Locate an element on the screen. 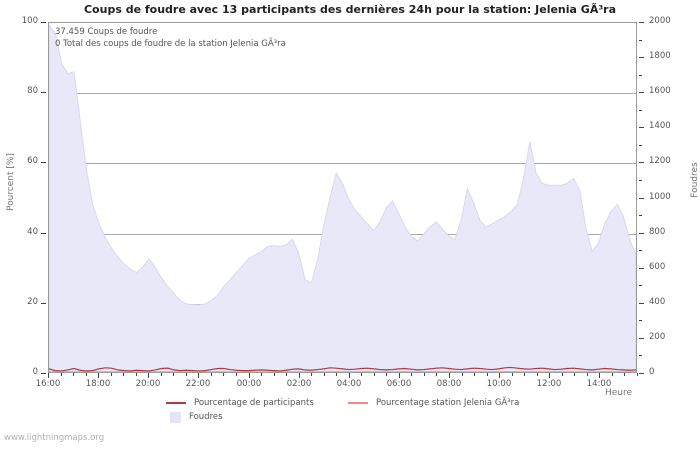 This screenshot has width=700, height=450. y-tick-label-left: 60 is located at coordinates (32, 161).